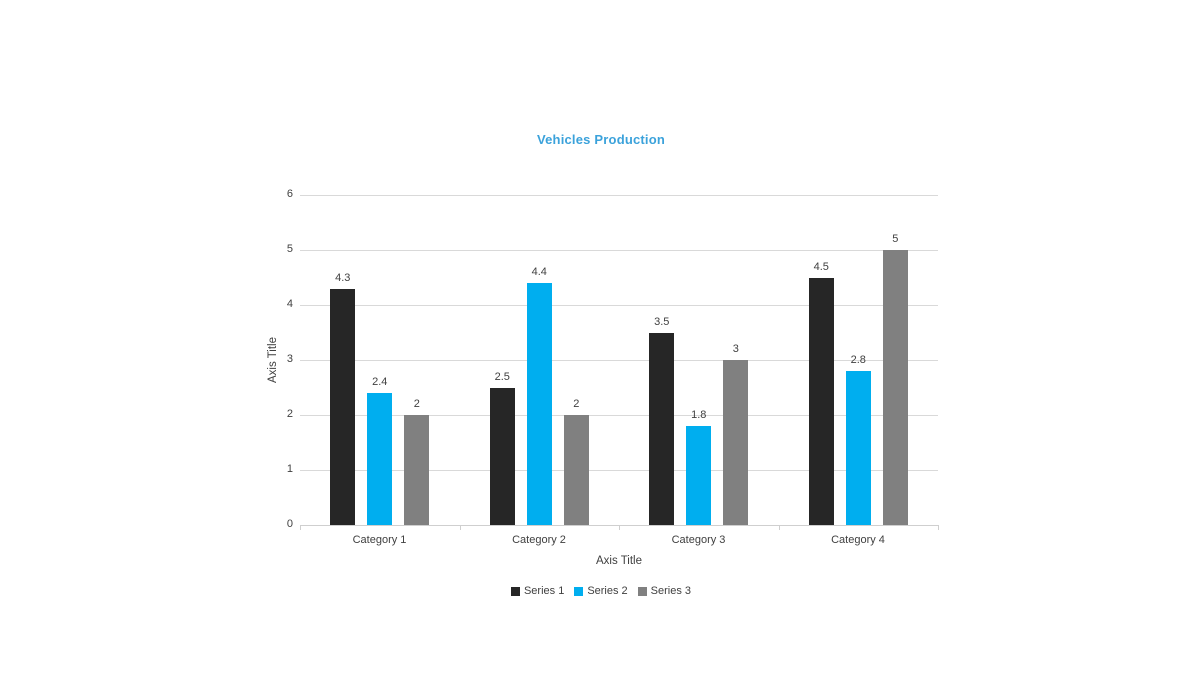  I want to click on y-tick-label: 3, so click(289, 359).